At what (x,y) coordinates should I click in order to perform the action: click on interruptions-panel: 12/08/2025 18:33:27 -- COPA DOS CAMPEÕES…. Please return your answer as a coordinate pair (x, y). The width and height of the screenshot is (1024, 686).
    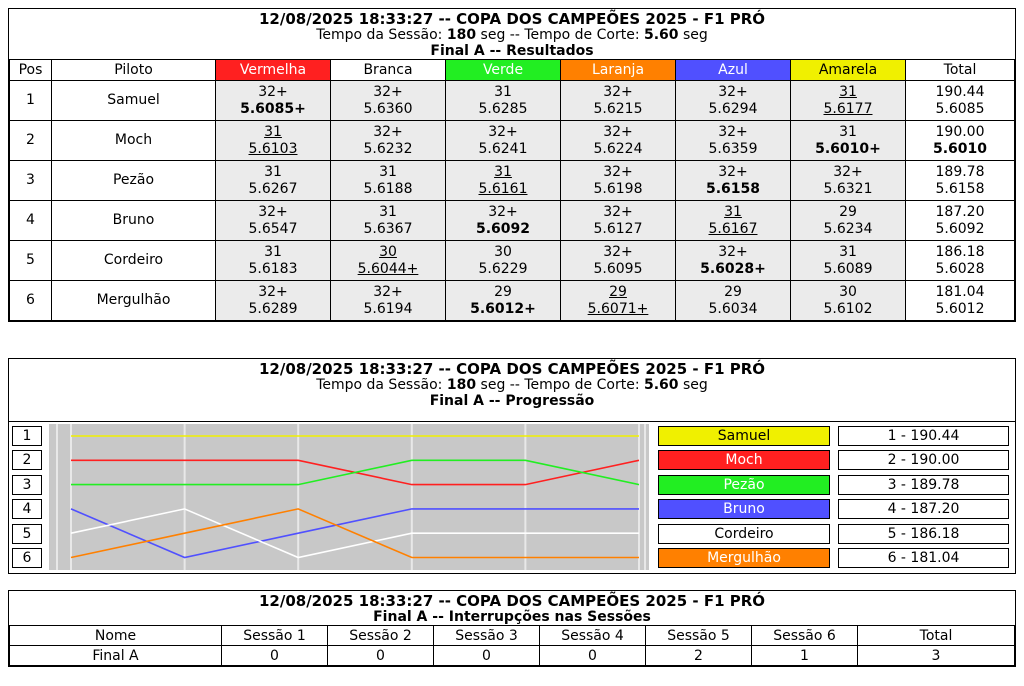
    Looking at the image, I should click on (512, 628).